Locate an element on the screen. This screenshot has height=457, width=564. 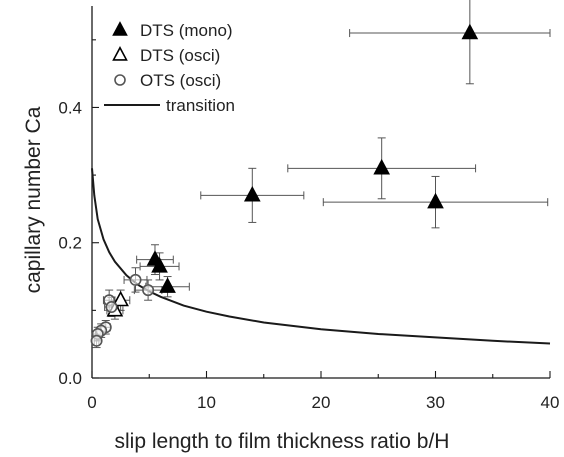
x-tick-label: 10 is located at coordinates (206, 402).